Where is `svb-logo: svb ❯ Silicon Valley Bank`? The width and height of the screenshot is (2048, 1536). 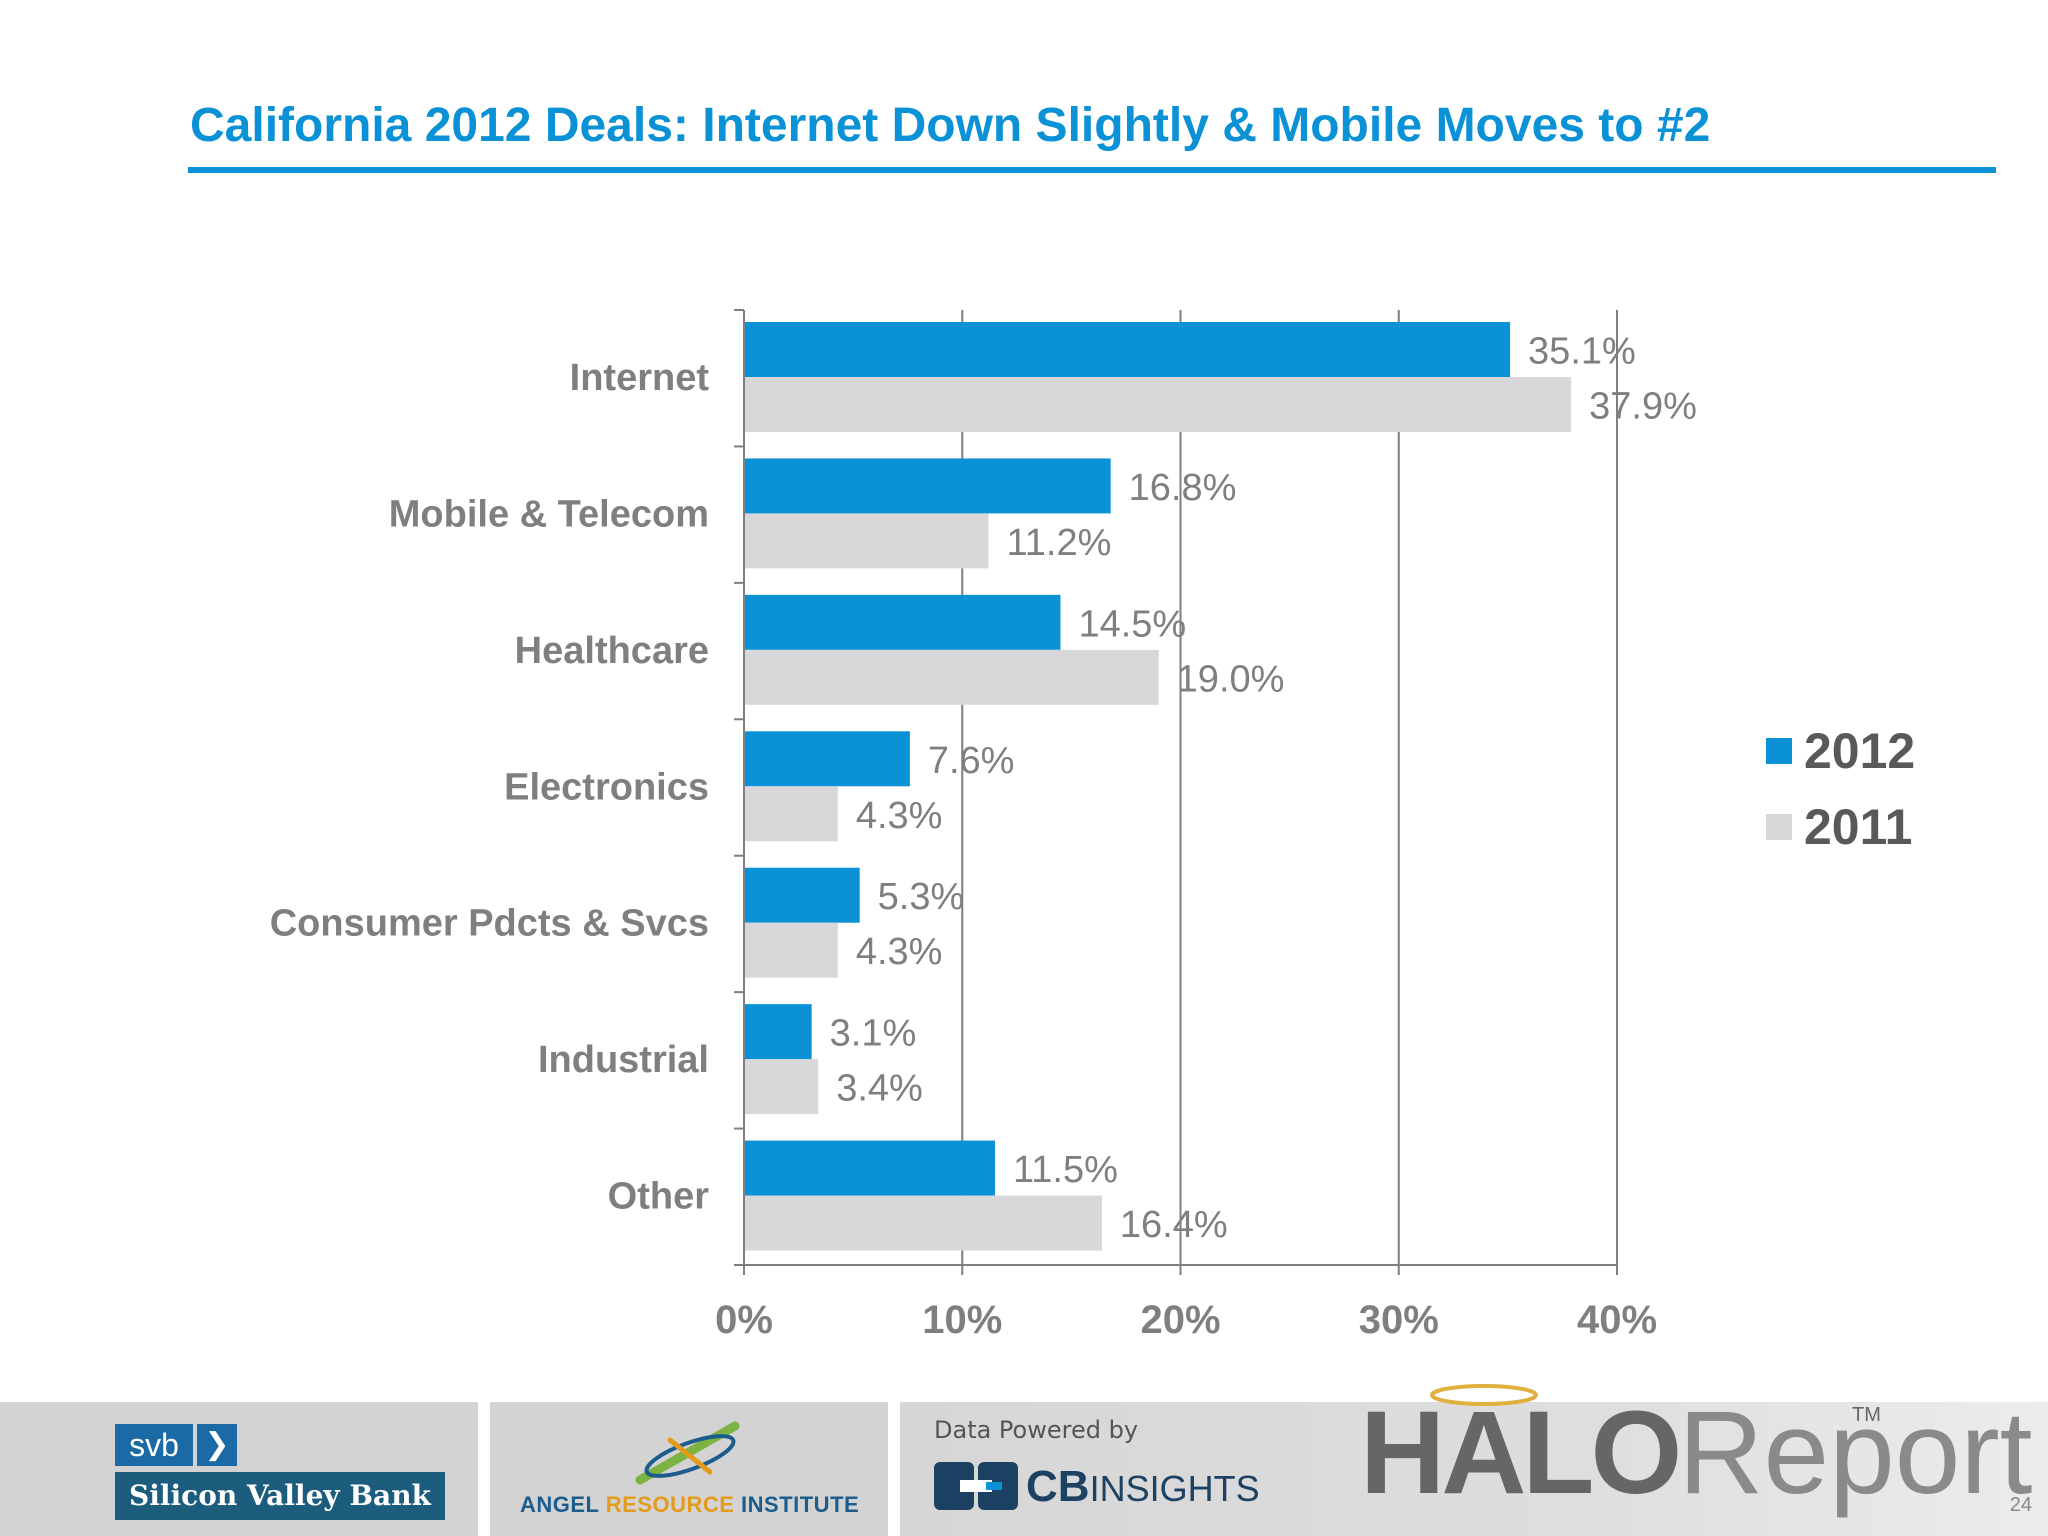 svb-logo: svb ❯ Silicon Valley Bank is located at coordinates (280, 1472).